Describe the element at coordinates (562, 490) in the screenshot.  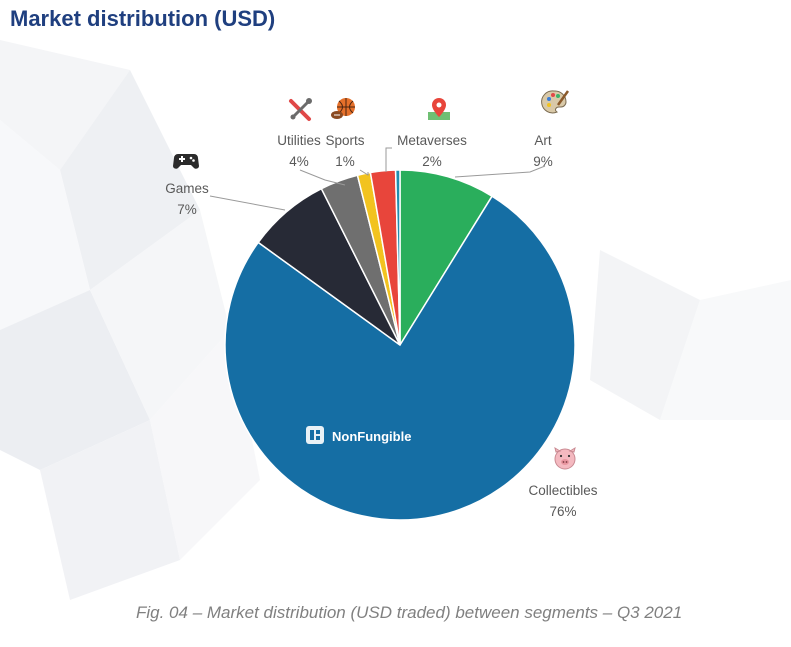
I see `label-name-collectibles: Collectibles` at that location.